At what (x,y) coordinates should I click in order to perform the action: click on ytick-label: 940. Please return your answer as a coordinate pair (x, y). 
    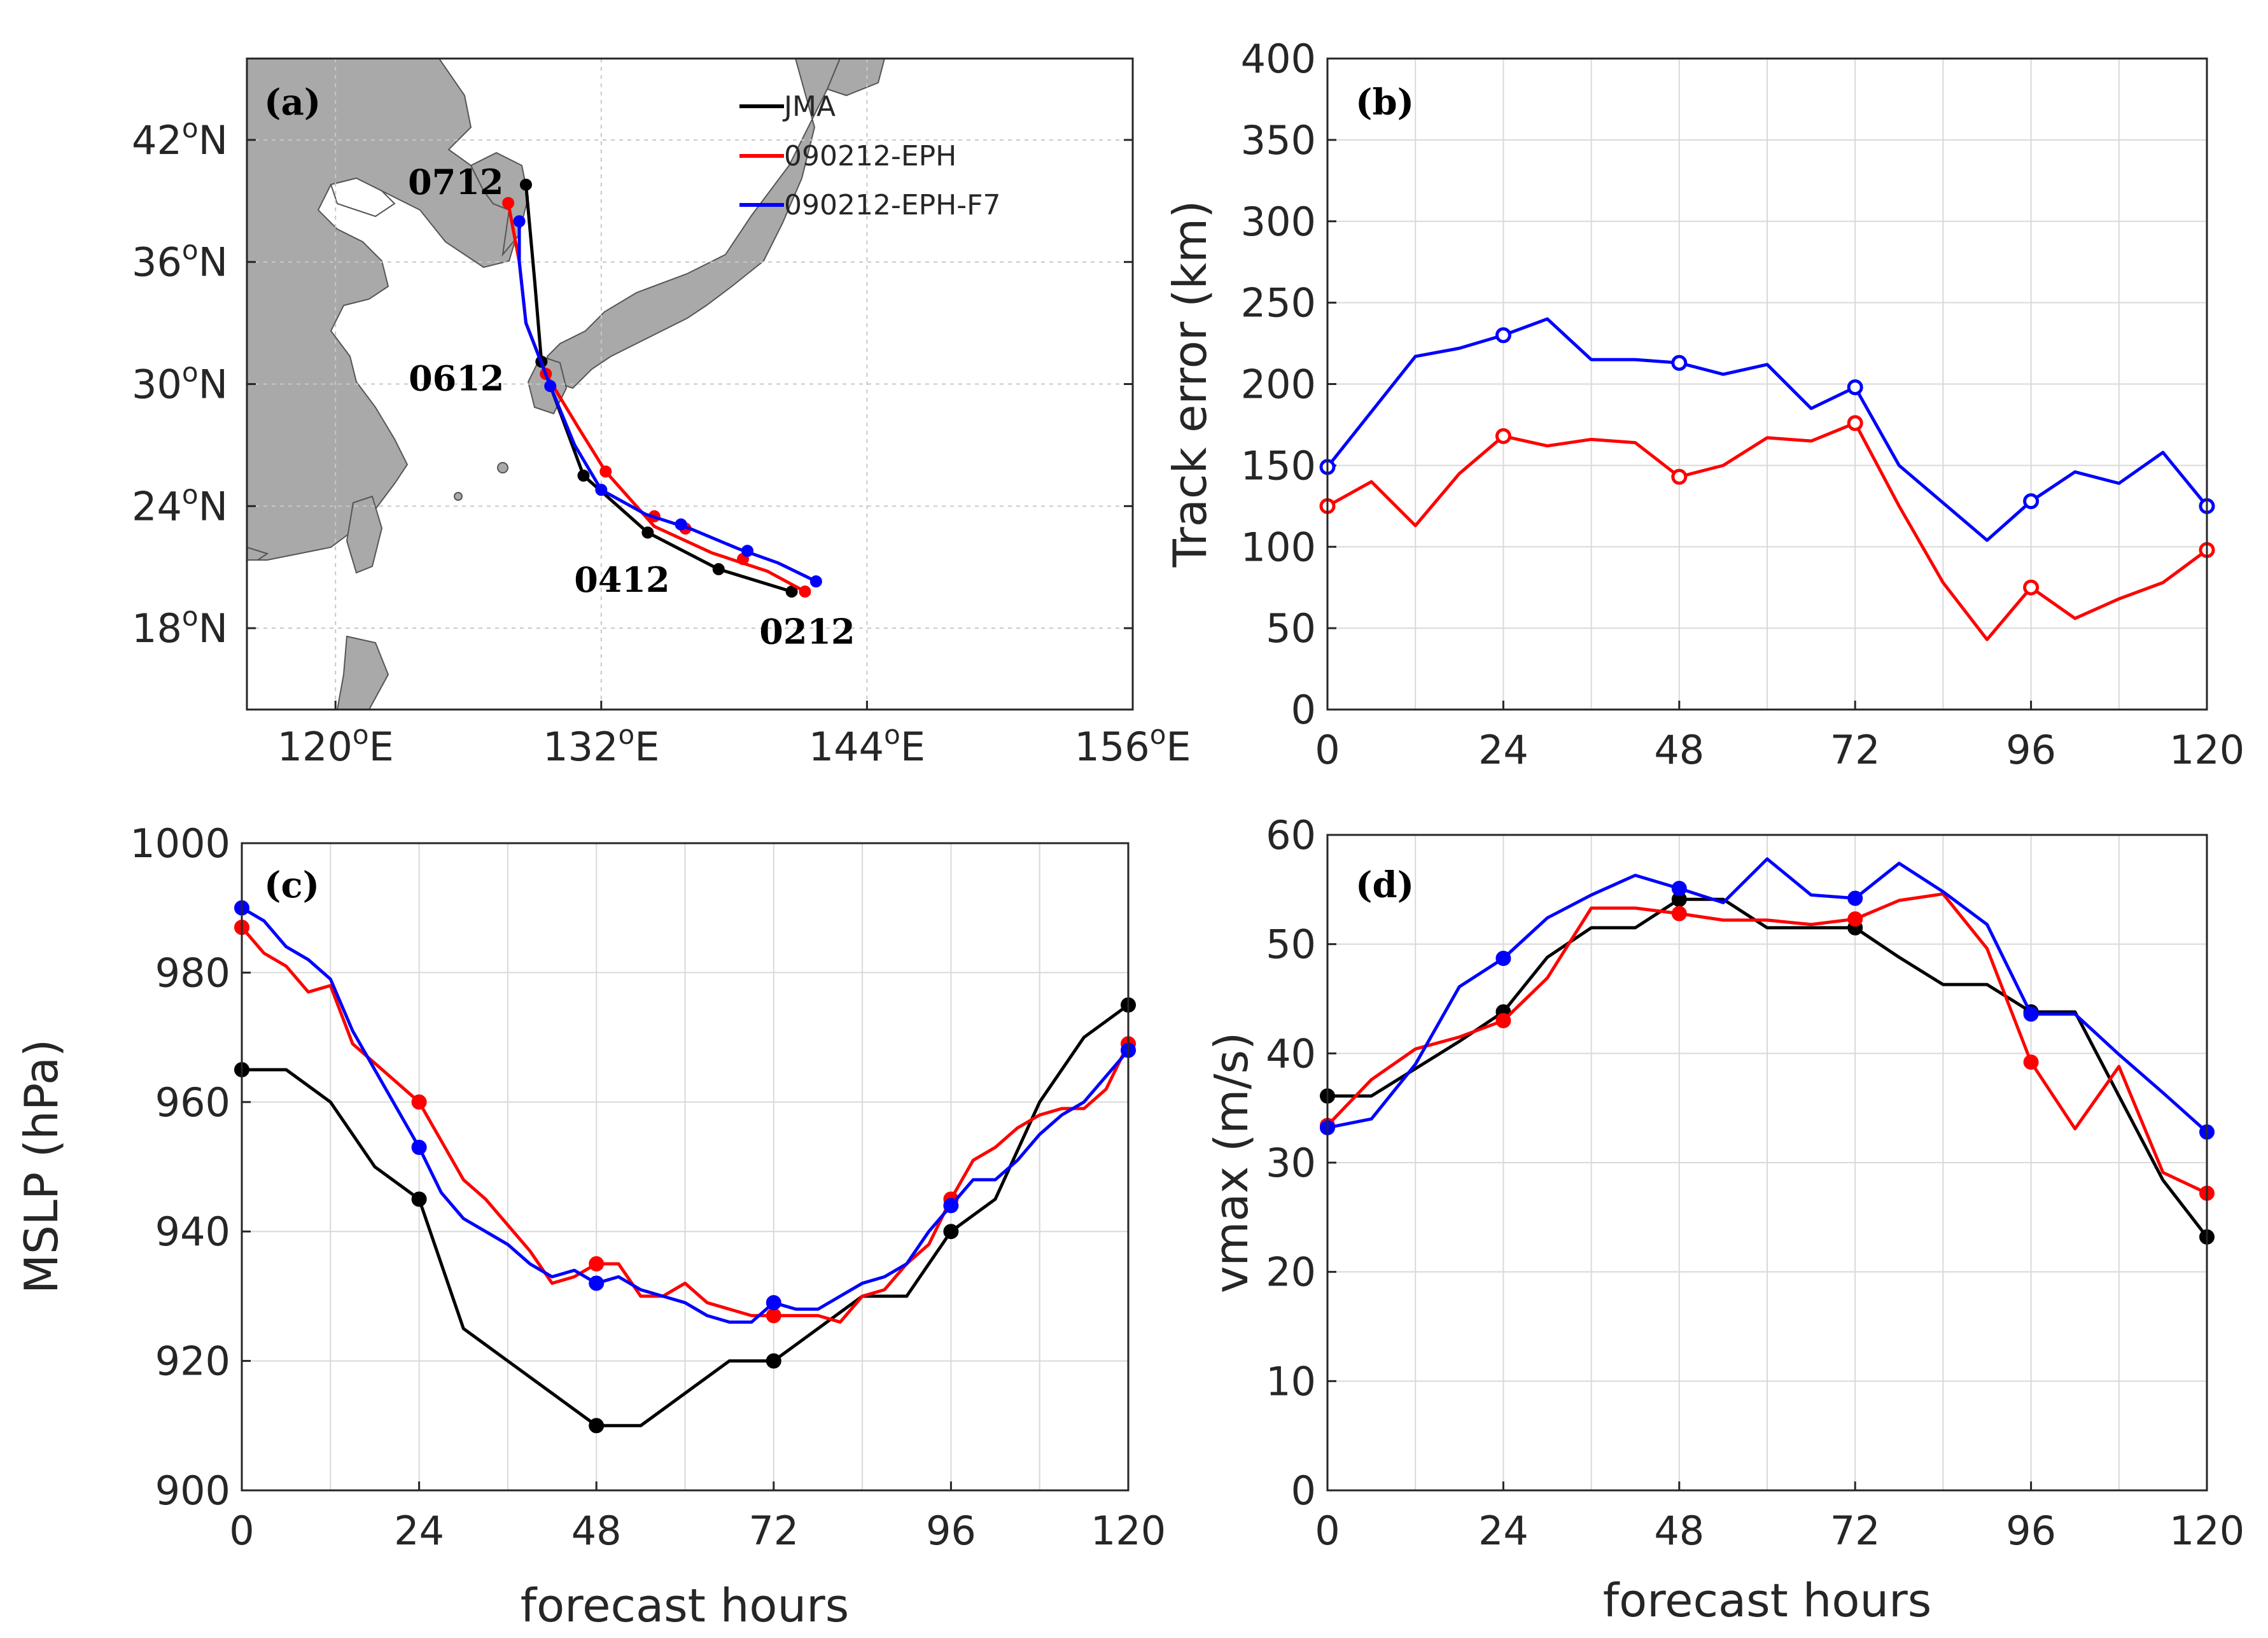
    Looking at the image, I should click on (192, 1231).